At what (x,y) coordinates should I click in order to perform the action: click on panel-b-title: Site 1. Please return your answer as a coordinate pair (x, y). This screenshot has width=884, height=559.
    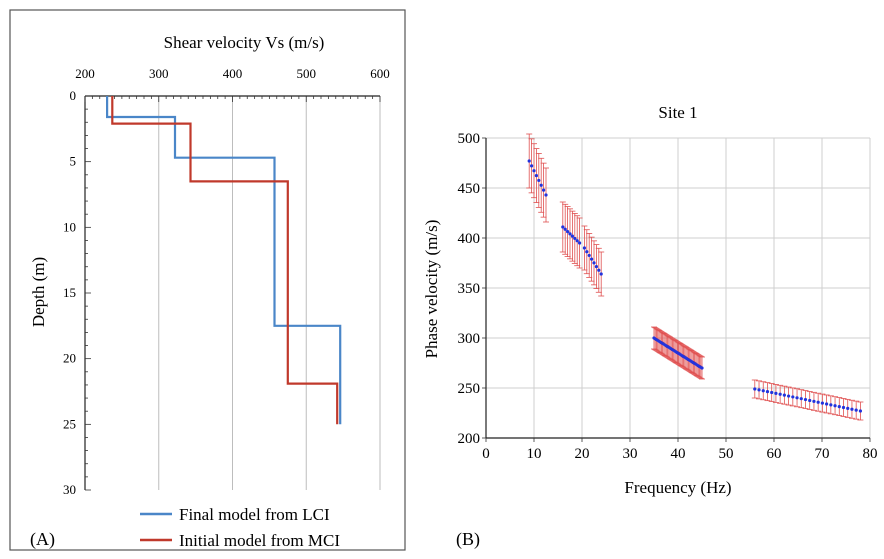
    Looking at the image, I should click on (677, 112).